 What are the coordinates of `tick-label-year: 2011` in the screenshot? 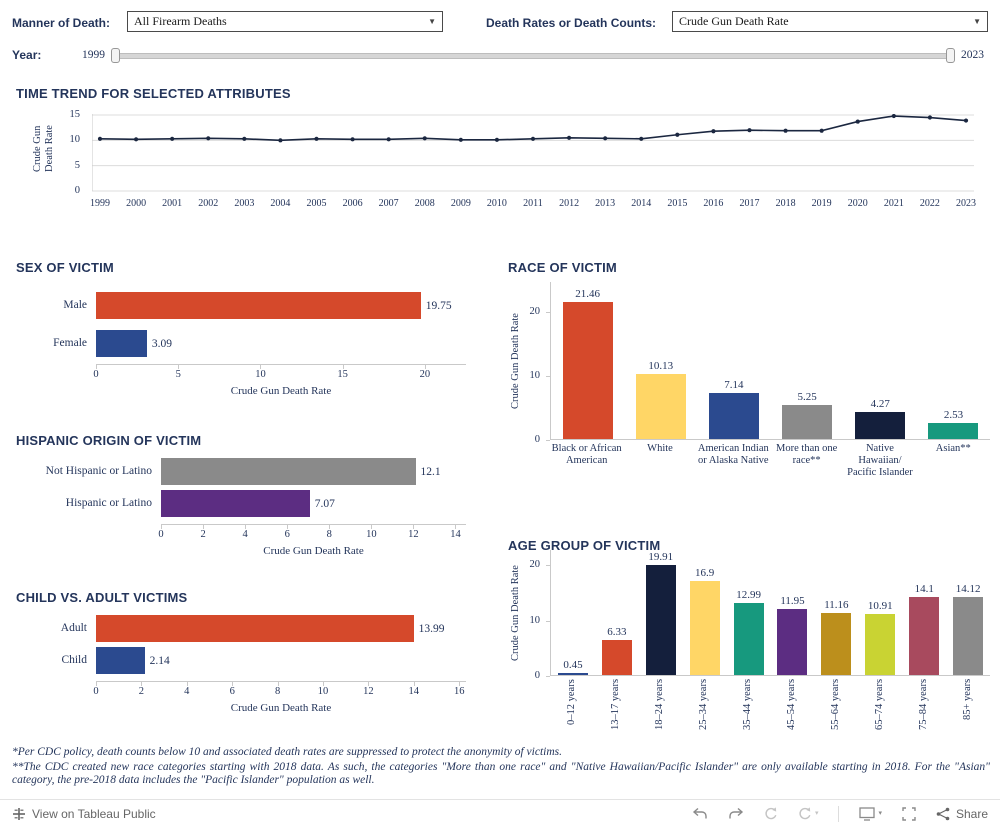 It's located at (533, 203).